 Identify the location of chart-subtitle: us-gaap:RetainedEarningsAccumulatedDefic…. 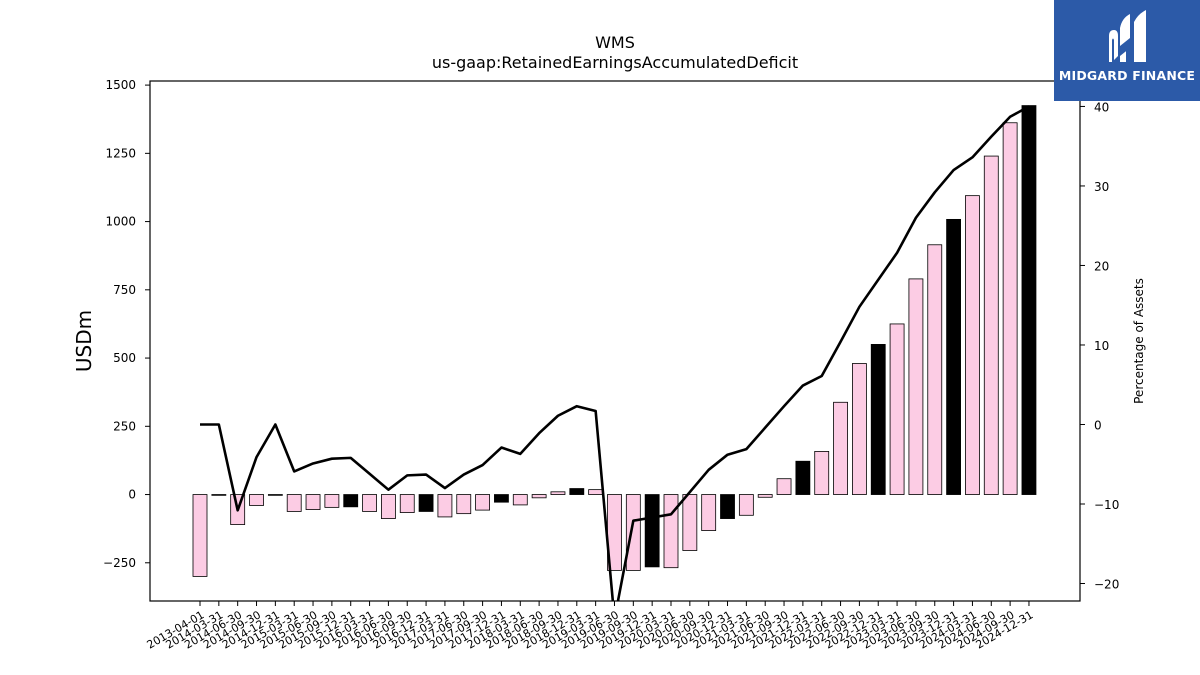
(615, 62).